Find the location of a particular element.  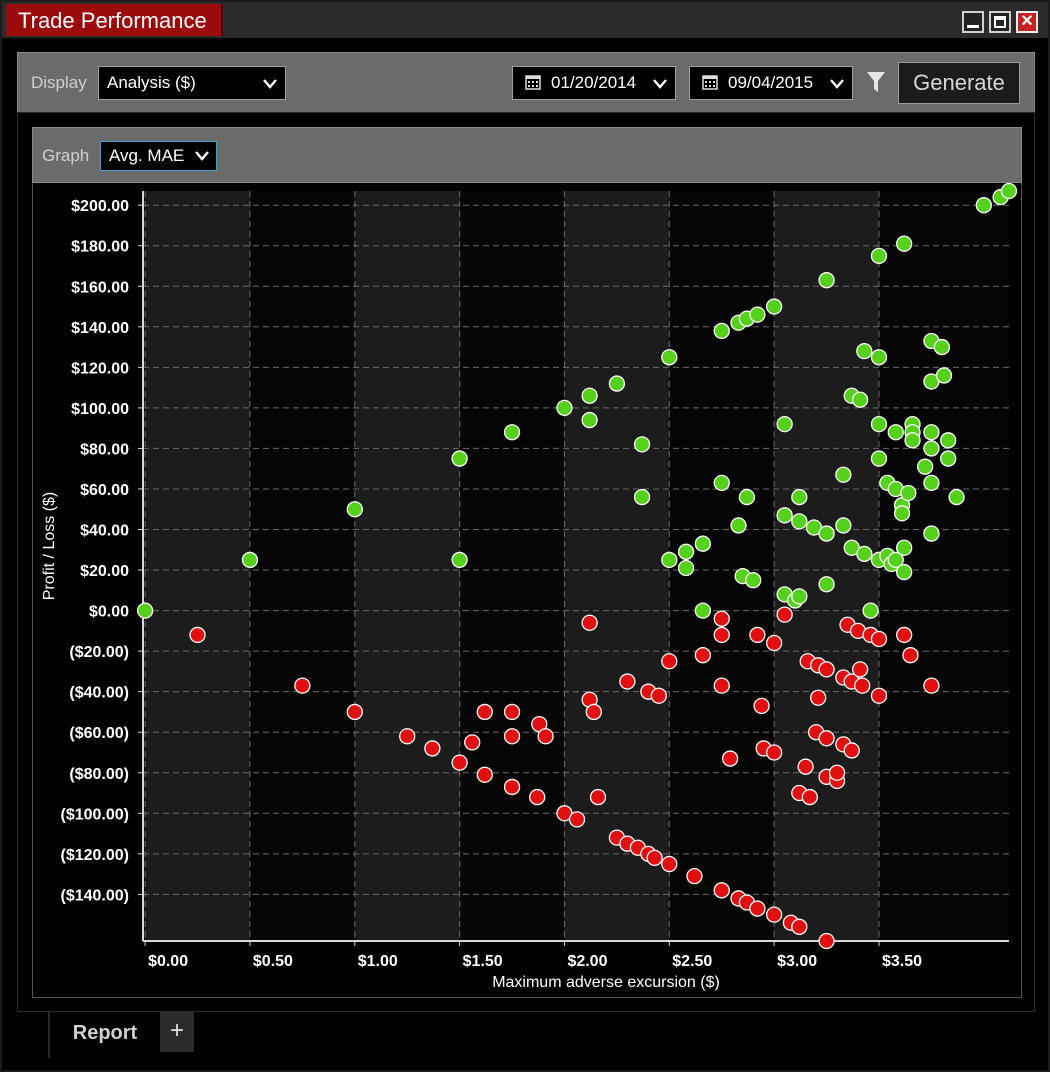

close-icon: × is located at coordinates (1027, 21).